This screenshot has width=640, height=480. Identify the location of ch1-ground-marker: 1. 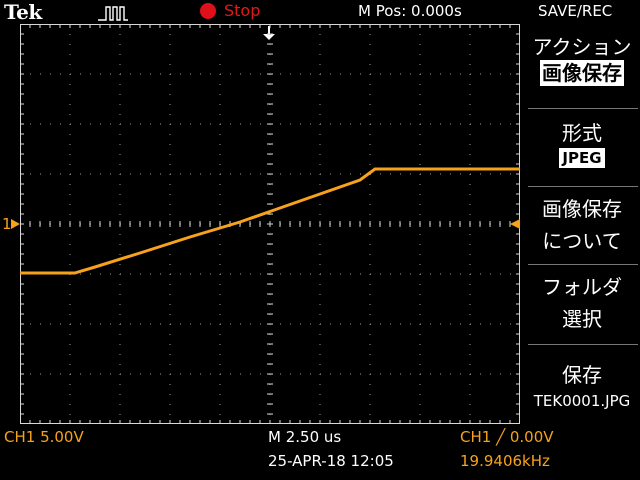
(7, 224).